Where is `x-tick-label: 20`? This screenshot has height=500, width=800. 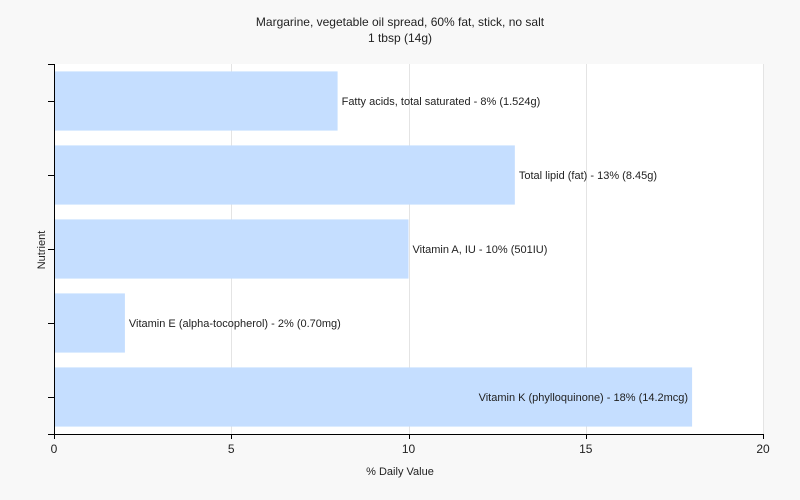
x-tick-label: 20 is located at coordinates (763, 449).